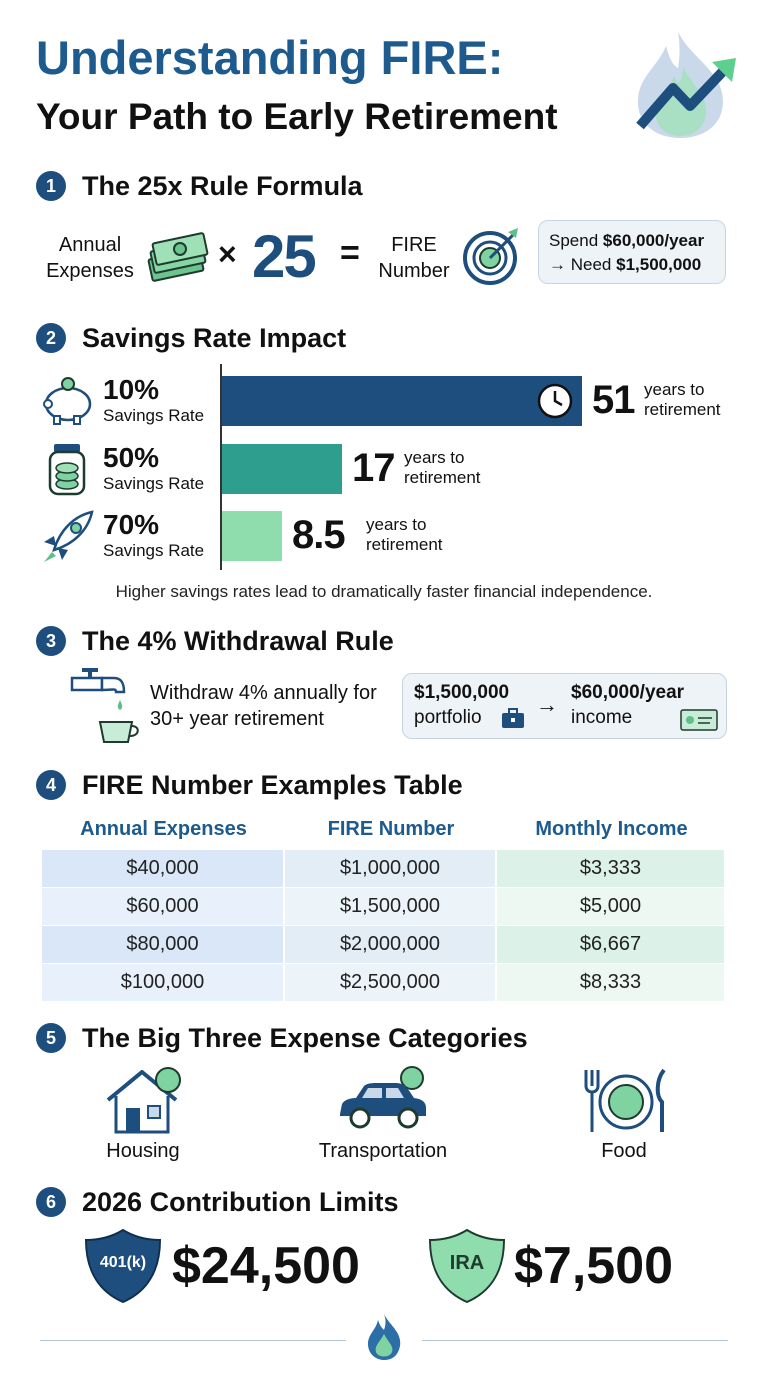 Image resolution: width=768 pixels, height=1376 pixels. I want to click on formula-label: Annual Expenses, so click(90, 258).